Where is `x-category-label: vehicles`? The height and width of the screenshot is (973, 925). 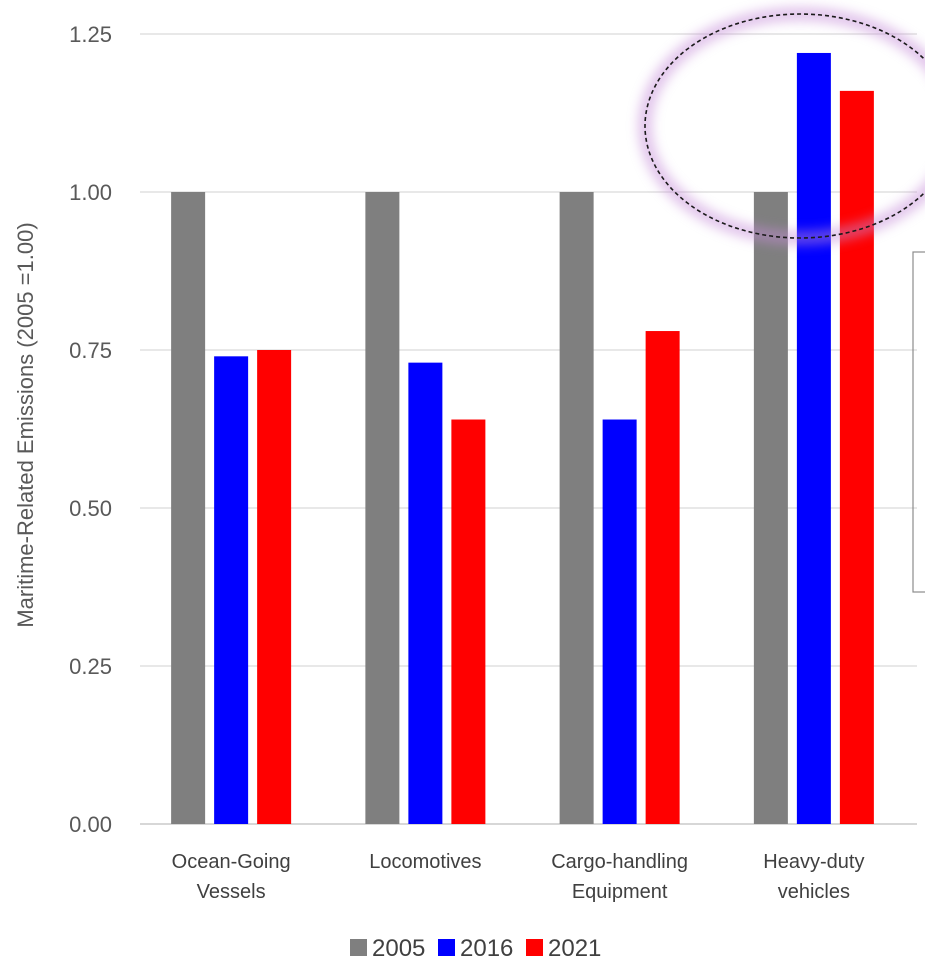
x-category-label: vehicles is located at coordinates (814, 892).